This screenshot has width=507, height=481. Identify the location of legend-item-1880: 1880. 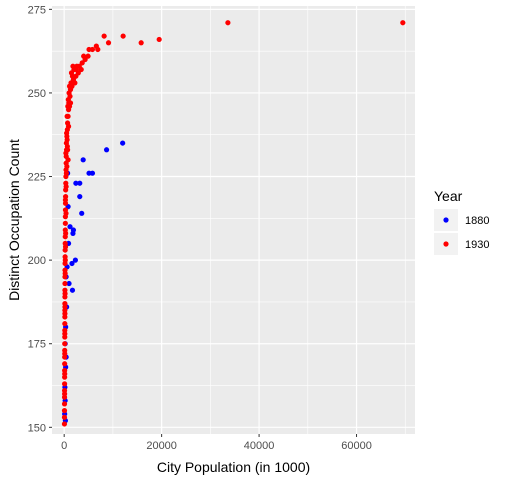
(461, 220).